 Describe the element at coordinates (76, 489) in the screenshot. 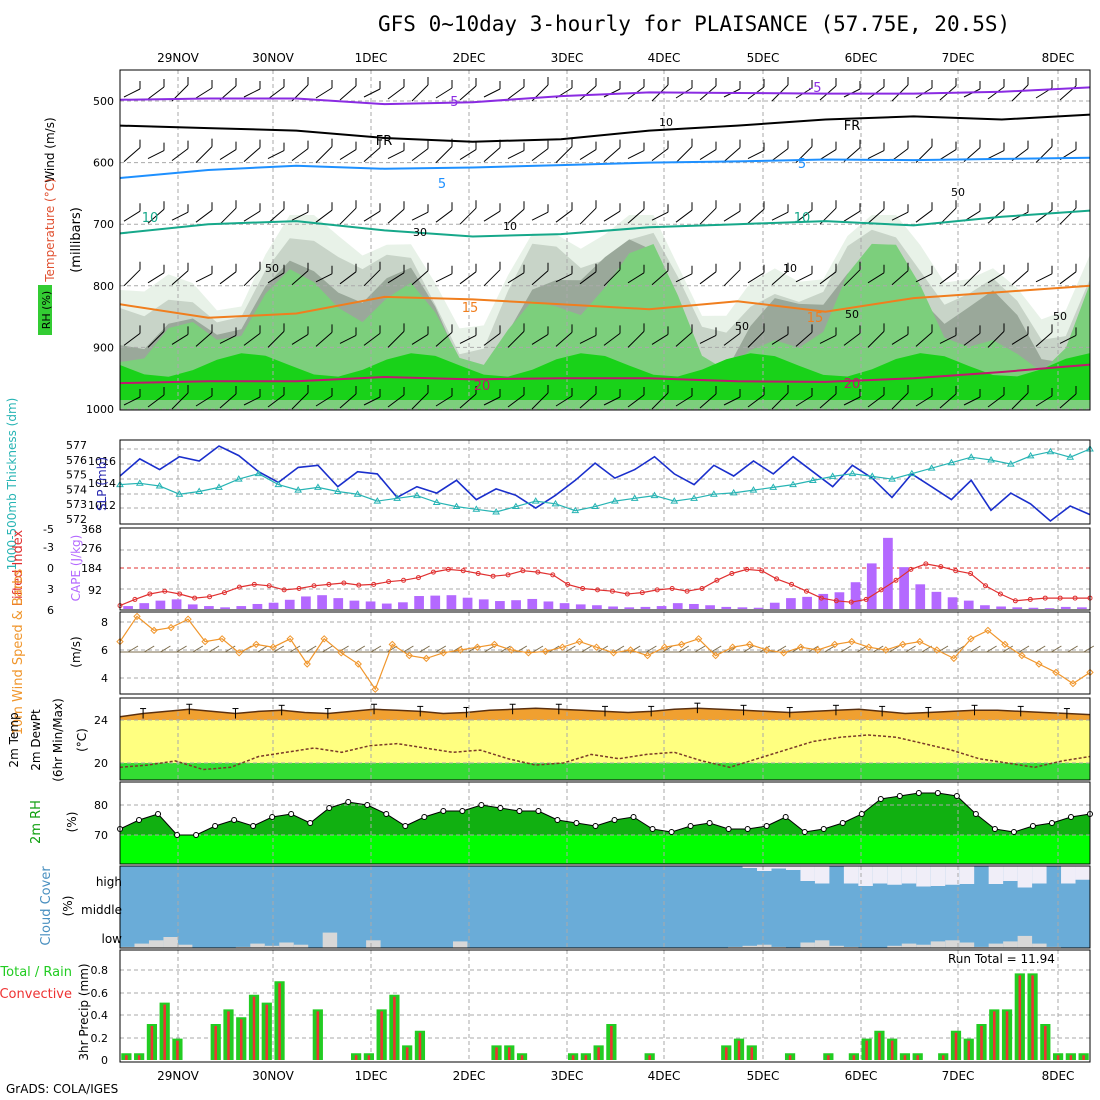

I see `thickness-tick: 574` at that location.